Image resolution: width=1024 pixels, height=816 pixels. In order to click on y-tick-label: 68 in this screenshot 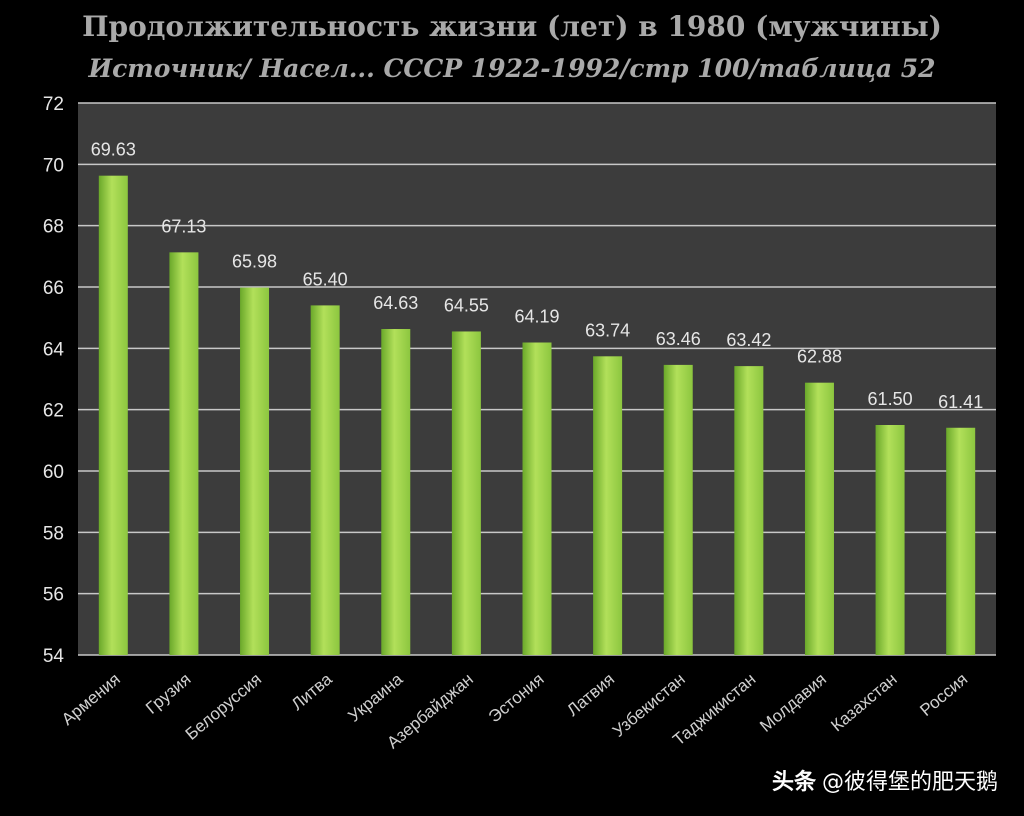, I will do `click(53, 227)`.